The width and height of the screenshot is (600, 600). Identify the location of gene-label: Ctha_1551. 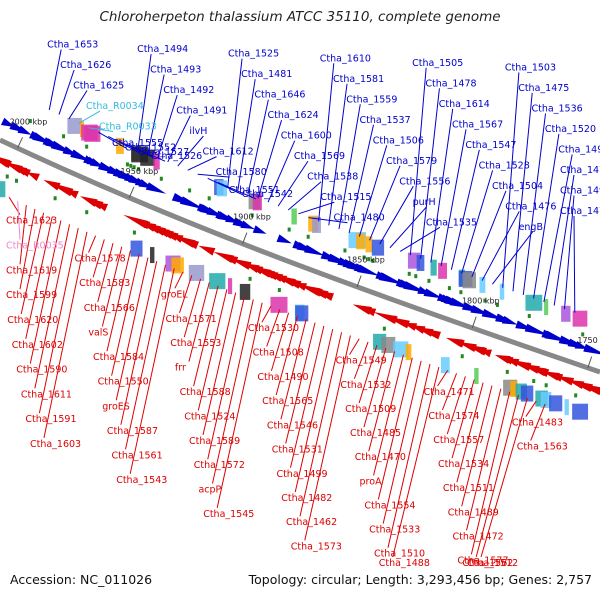
(254, 190).